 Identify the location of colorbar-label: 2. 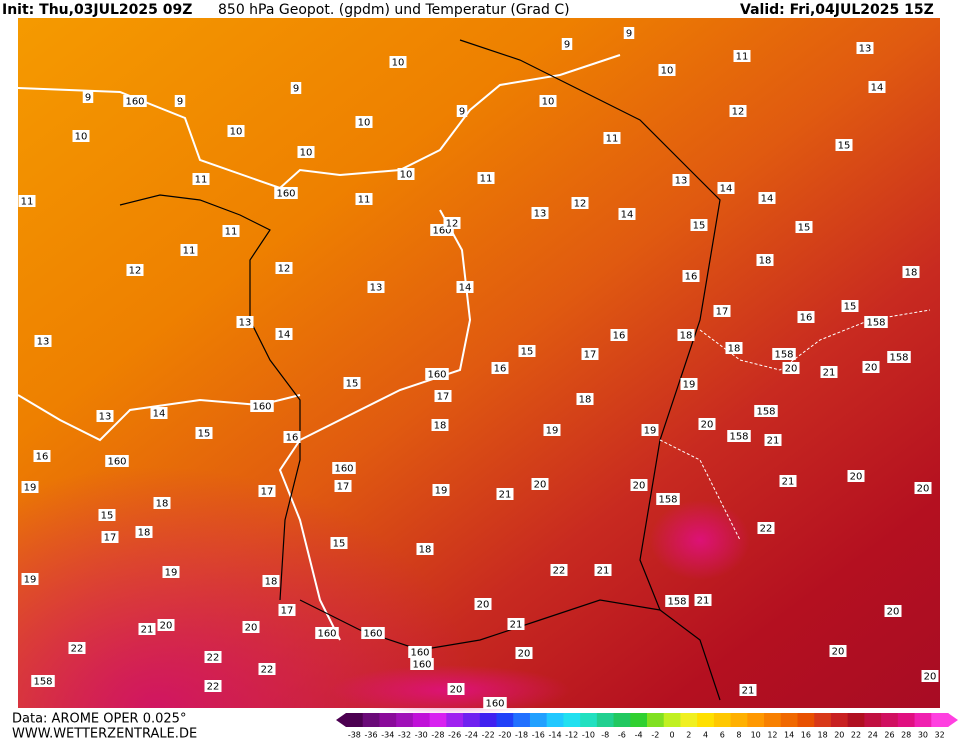
(688, 735).